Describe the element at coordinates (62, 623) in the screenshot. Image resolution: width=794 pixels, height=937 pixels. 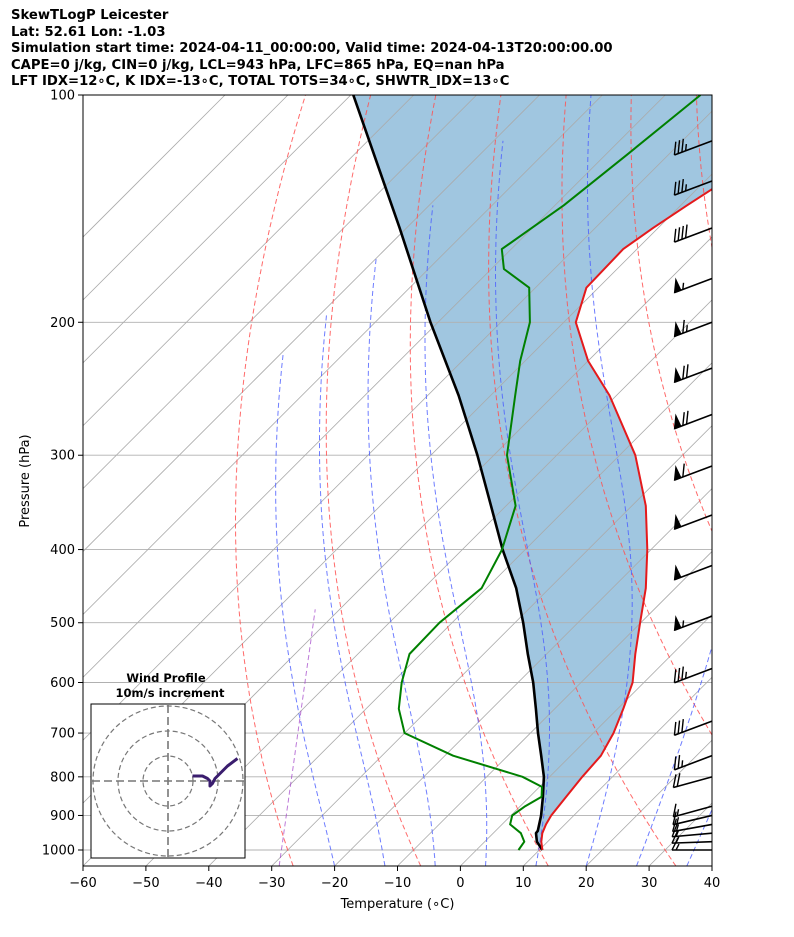
I see `y-tick-label: 500` at that location.